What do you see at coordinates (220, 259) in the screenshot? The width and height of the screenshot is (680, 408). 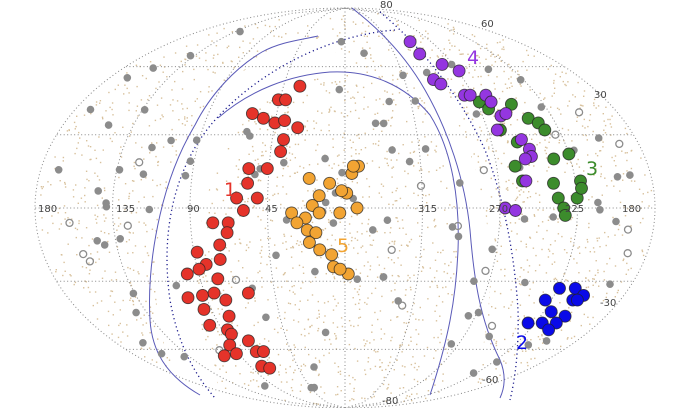 I see `group-1-point` at bounding box center [220, 259].